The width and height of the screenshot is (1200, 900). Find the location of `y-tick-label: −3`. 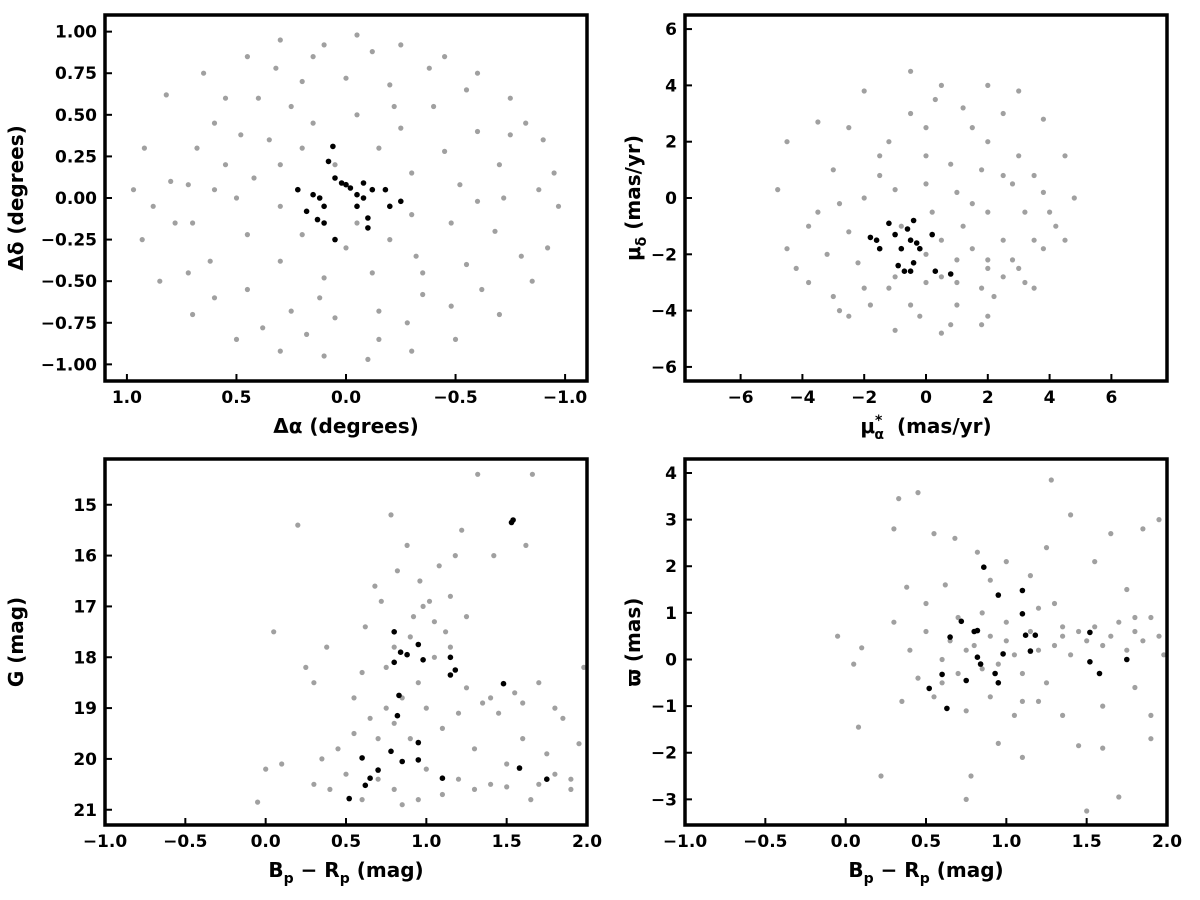

y-tick-label: −3 is located at coordinates (664, 800).